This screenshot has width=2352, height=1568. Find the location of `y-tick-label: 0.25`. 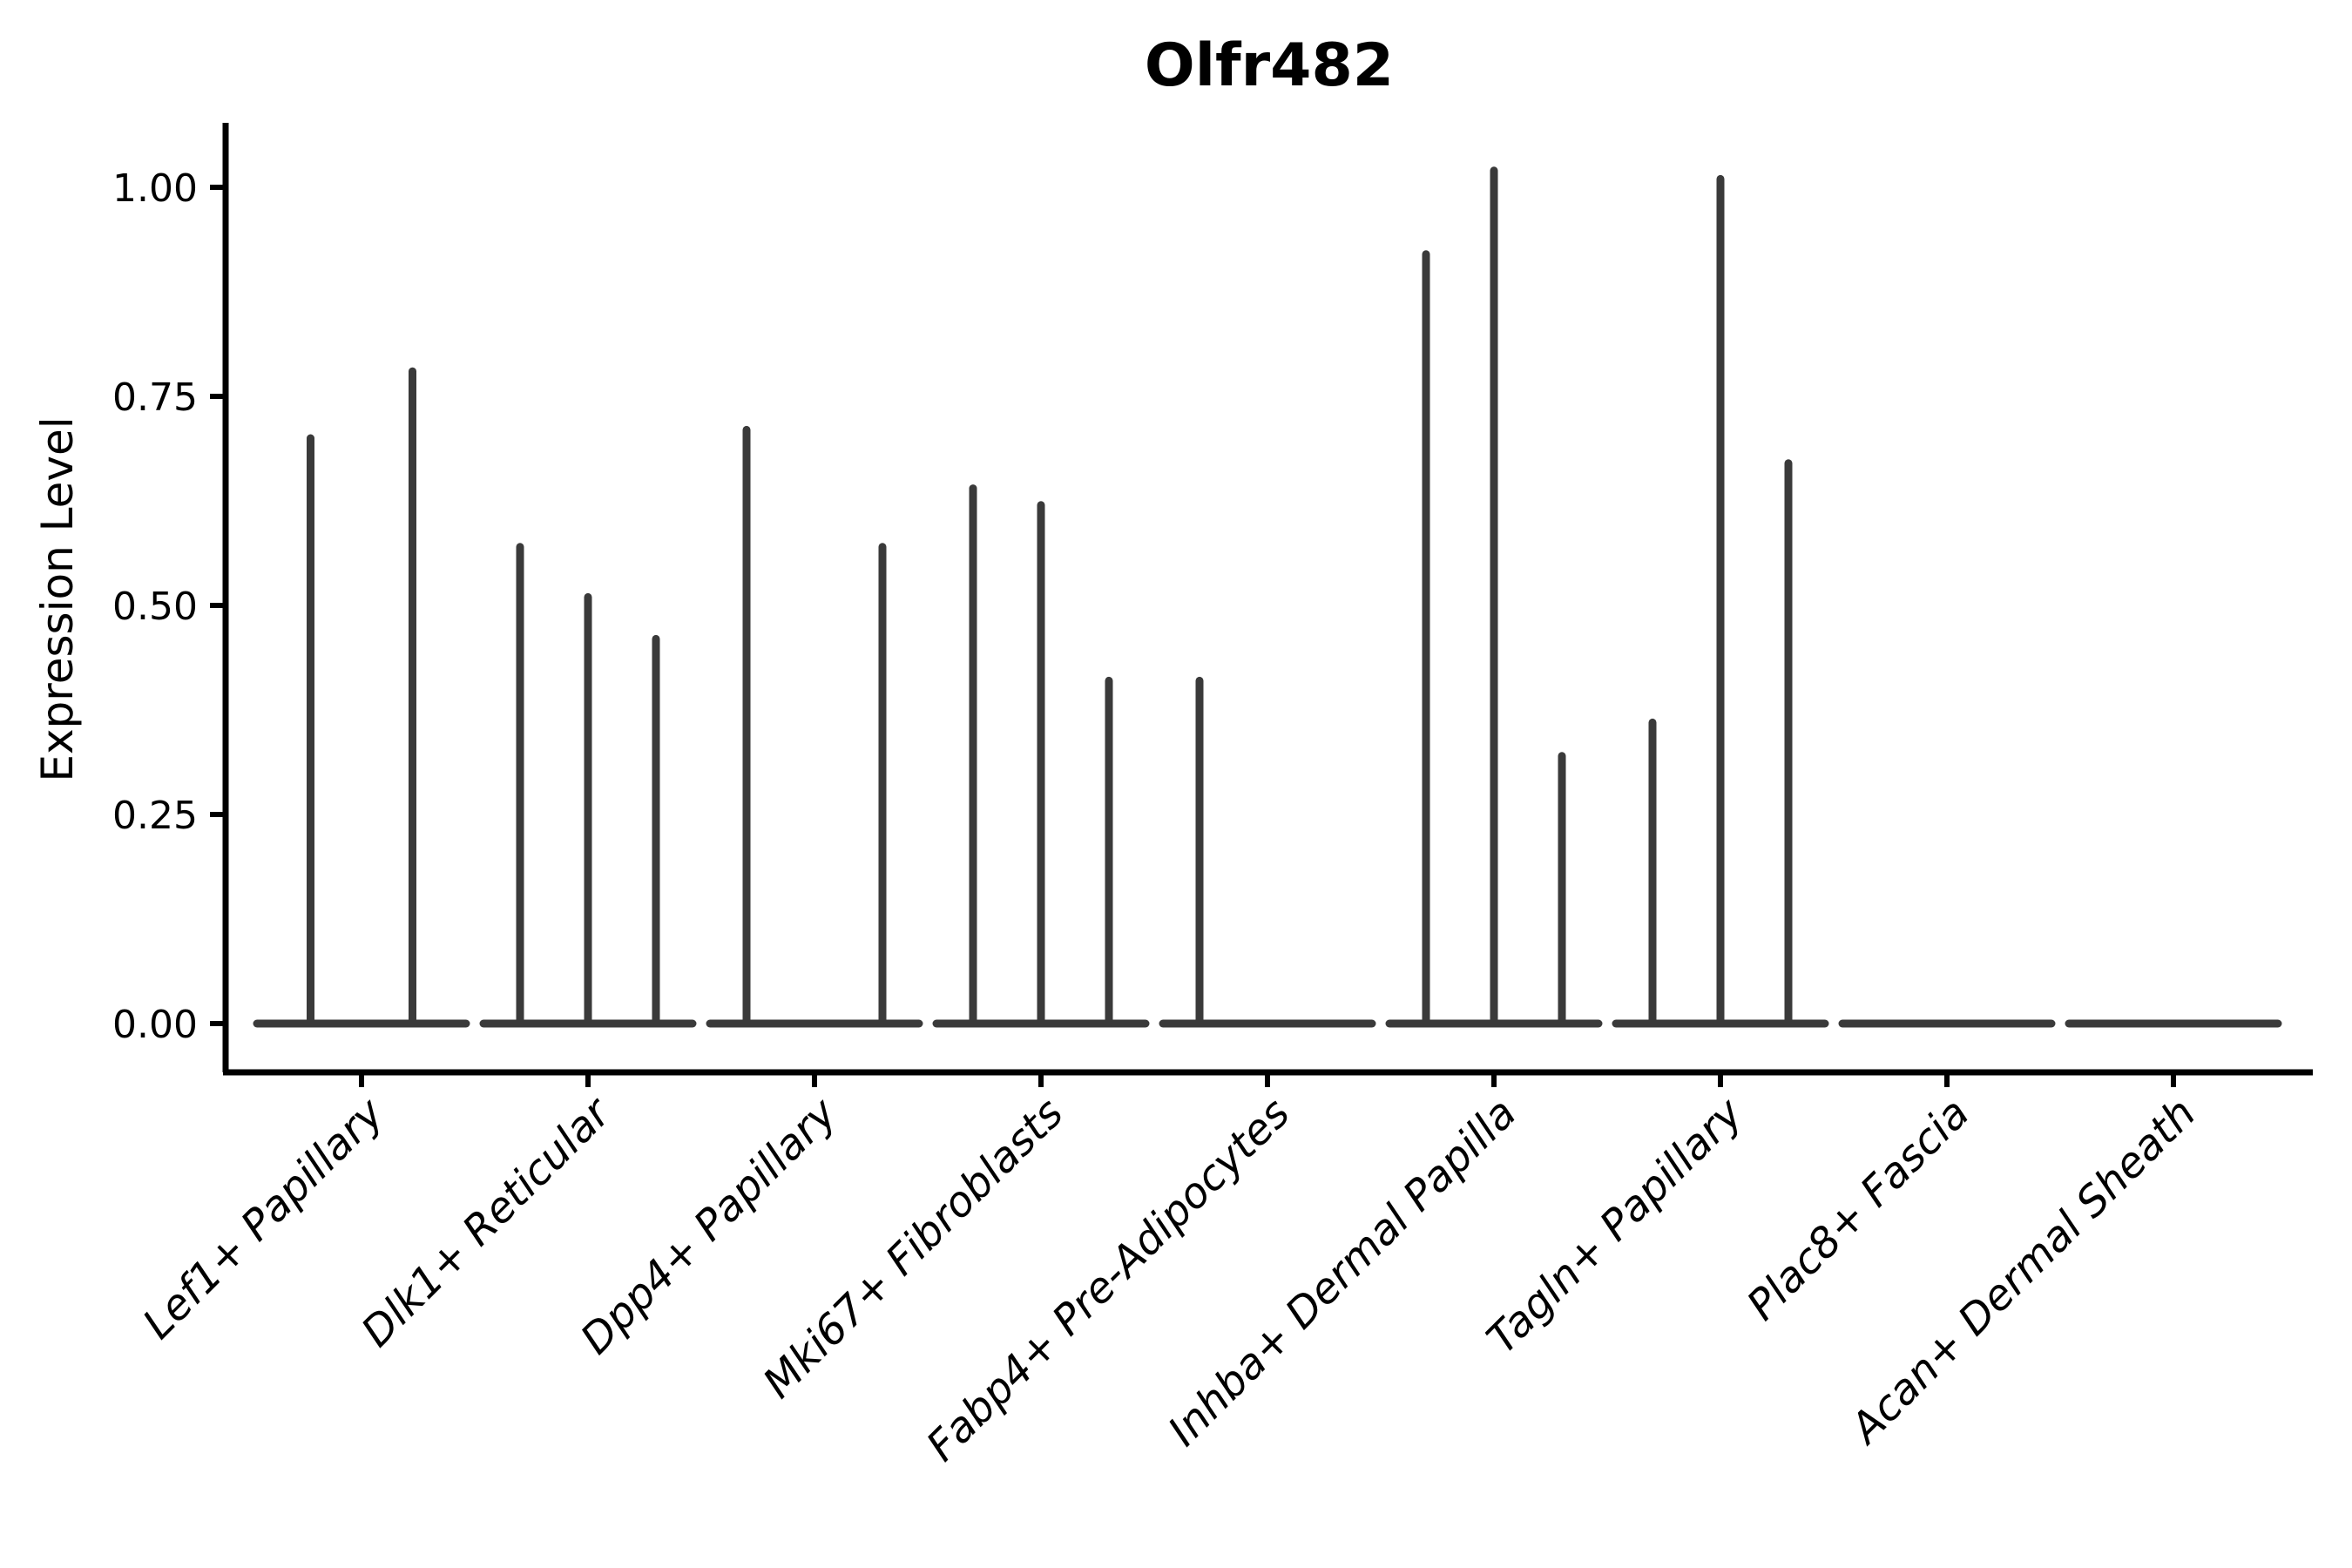

y-tick-label: 0.25 is located at coordinates (155, 816).